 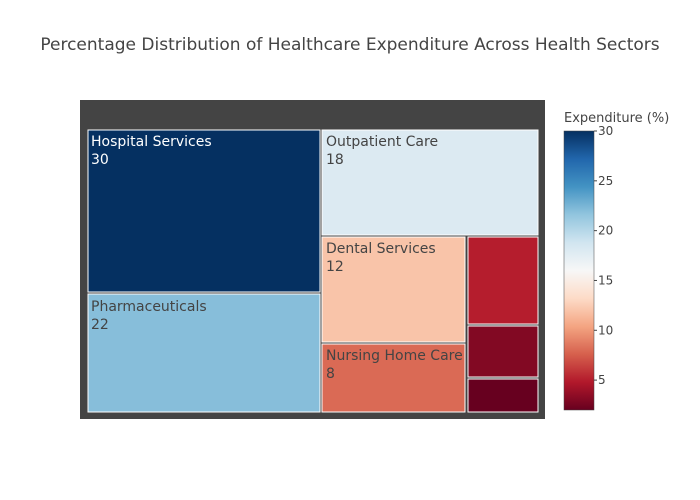 I want to click on tile-label: Dental Services, so click(x=381, y=249).